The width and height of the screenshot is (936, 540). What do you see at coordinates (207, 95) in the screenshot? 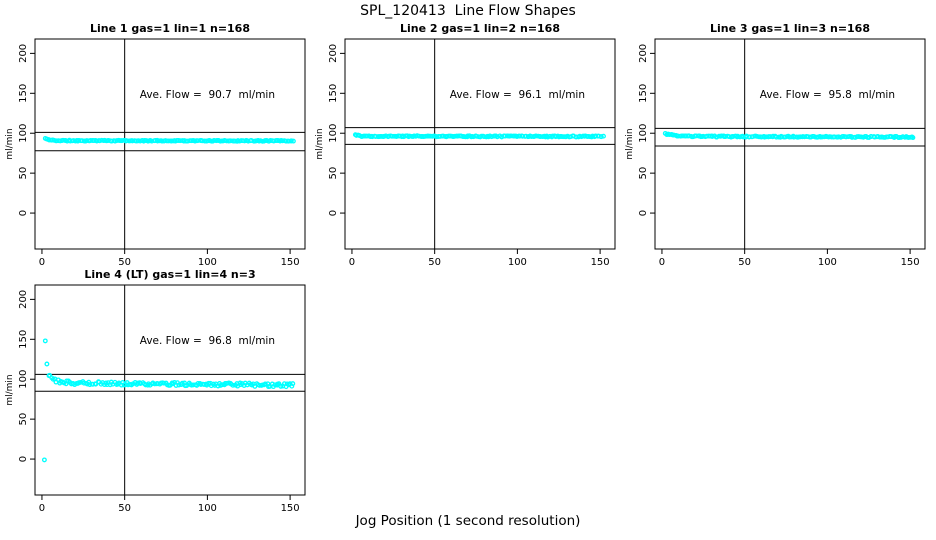
I see `ave-flow-annotation: Ave. Flow = 90.7 ml/min` at bounding box center [207, 95].